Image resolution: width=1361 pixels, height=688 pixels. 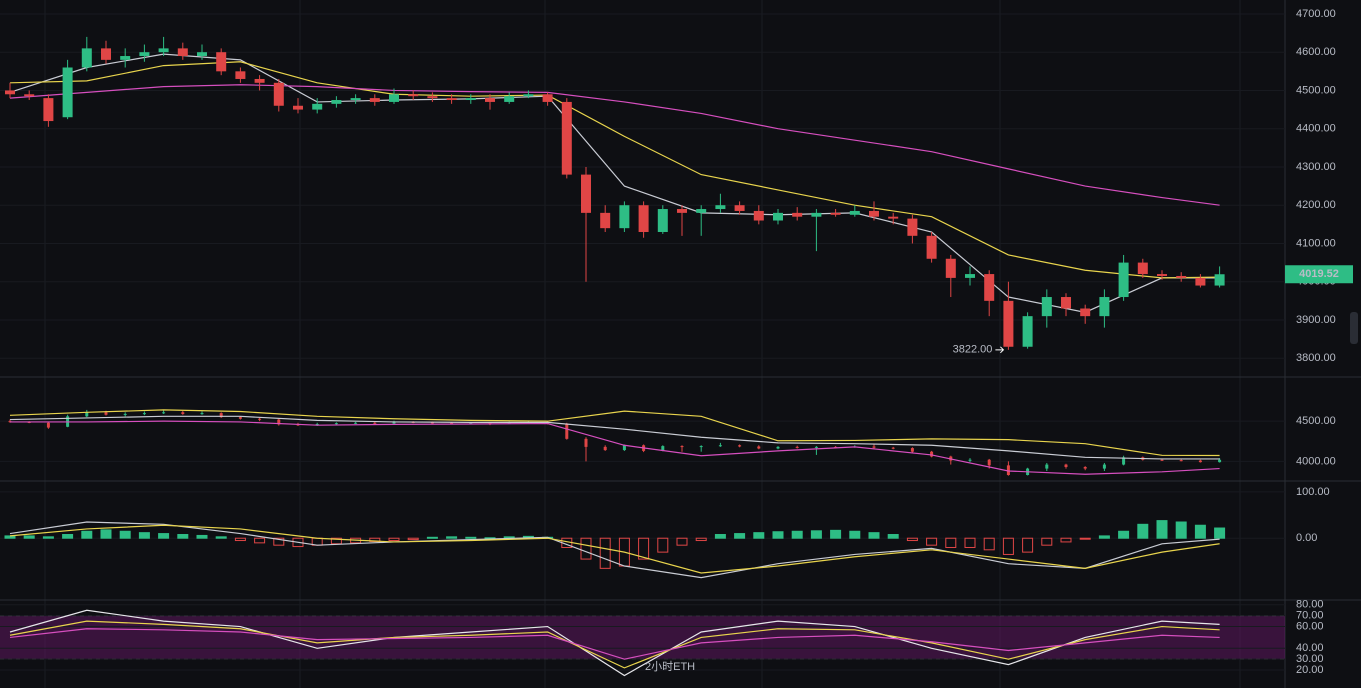 I want to click on y-tick-label: 30.00, so click(x=1310, y=659).